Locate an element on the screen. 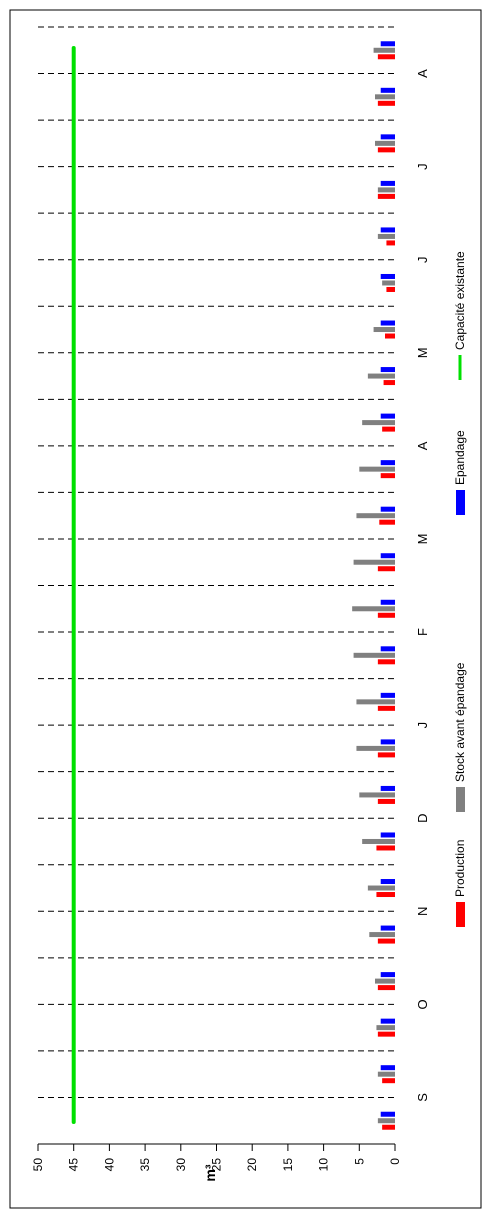 This screenshot has height=1221, width=492. y-tick-label: 35 is located at coordinates (145, 1165).